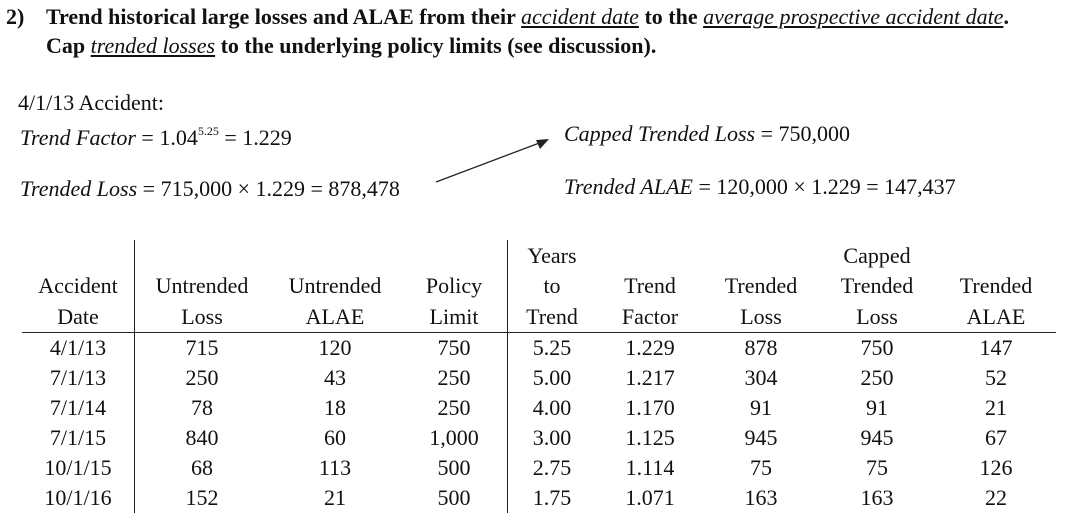 The height and width of the screenshot is (518, 1091). Describe the element at coordinates (761, 377) in the screenshot. I see `cell-trended-loss: 304` at that location.